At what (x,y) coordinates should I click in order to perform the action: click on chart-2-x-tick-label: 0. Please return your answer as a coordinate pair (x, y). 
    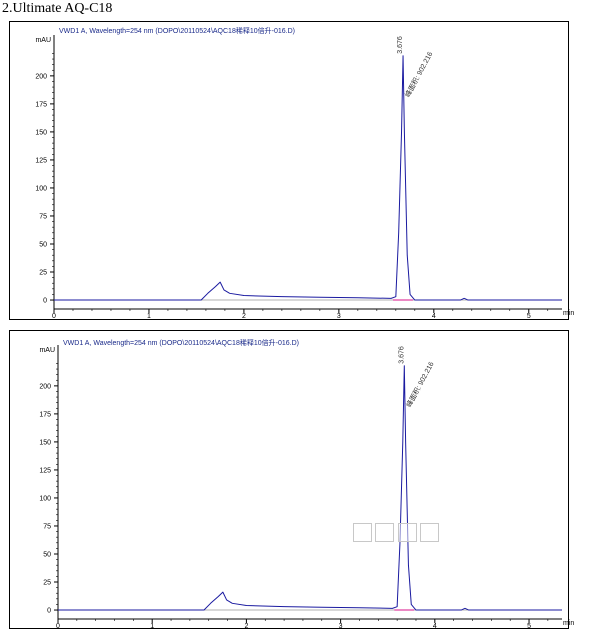
    Looking at the image, I should click on (58, 626).